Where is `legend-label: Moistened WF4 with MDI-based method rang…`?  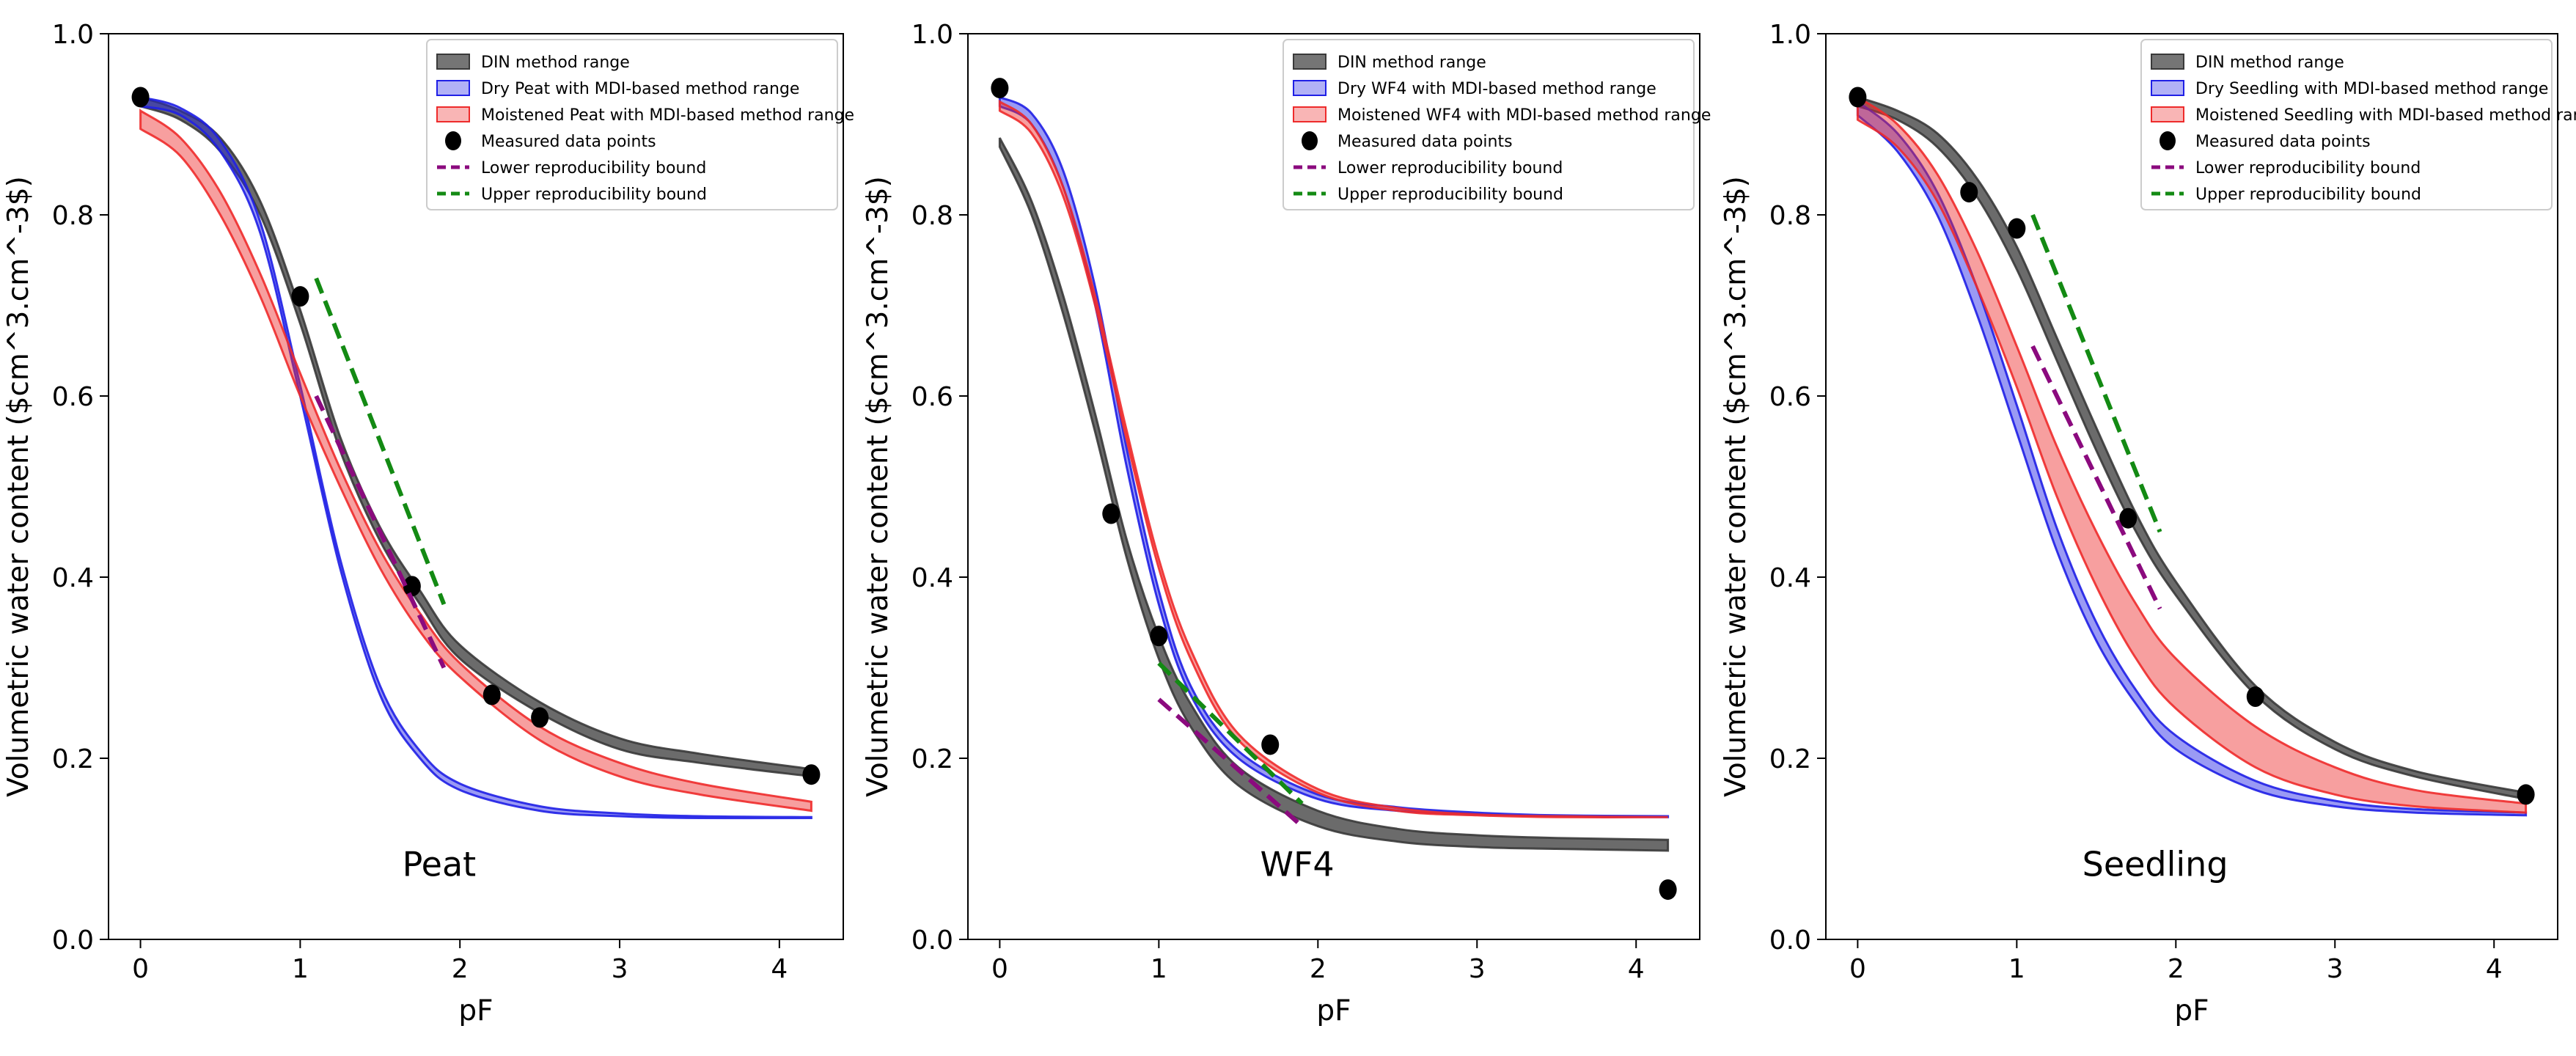 legend-label: Moistened WF4 with MDI-based method rang… is located at coordinates (1524, 115).